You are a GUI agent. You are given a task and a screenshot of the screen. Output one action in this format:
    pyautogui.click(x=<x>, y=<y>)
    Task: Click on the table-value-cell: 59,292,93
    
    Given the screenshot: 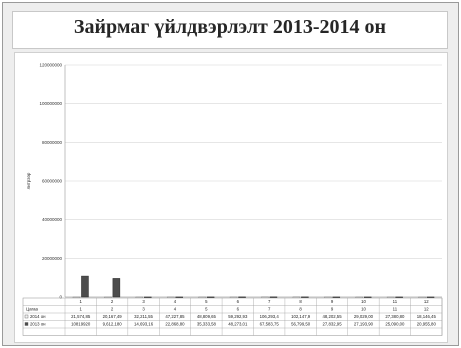 What is the action you would take?
    pyautogui.click(x=238, y=316)
    